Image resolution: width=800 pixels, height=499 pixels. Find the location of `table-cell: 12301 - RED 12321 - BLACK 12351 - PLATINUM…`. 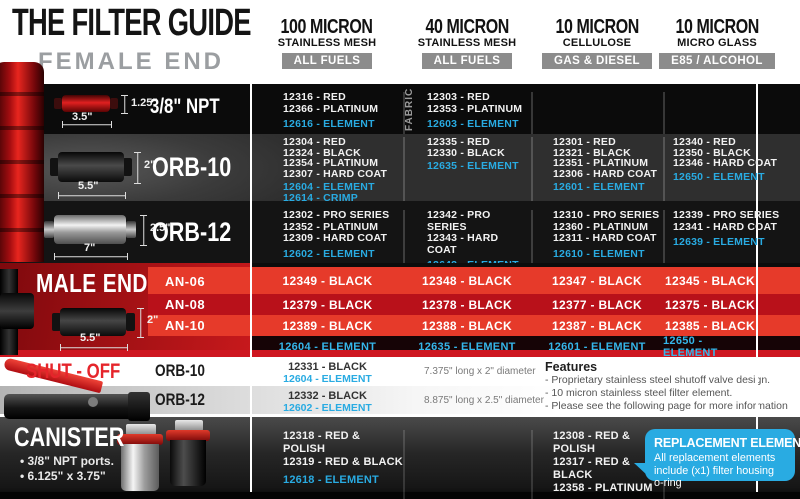

table-cell: 12301 - RED 12321 - BLACK 12351 - PLATINUM… is located at coordinates (597, 169).